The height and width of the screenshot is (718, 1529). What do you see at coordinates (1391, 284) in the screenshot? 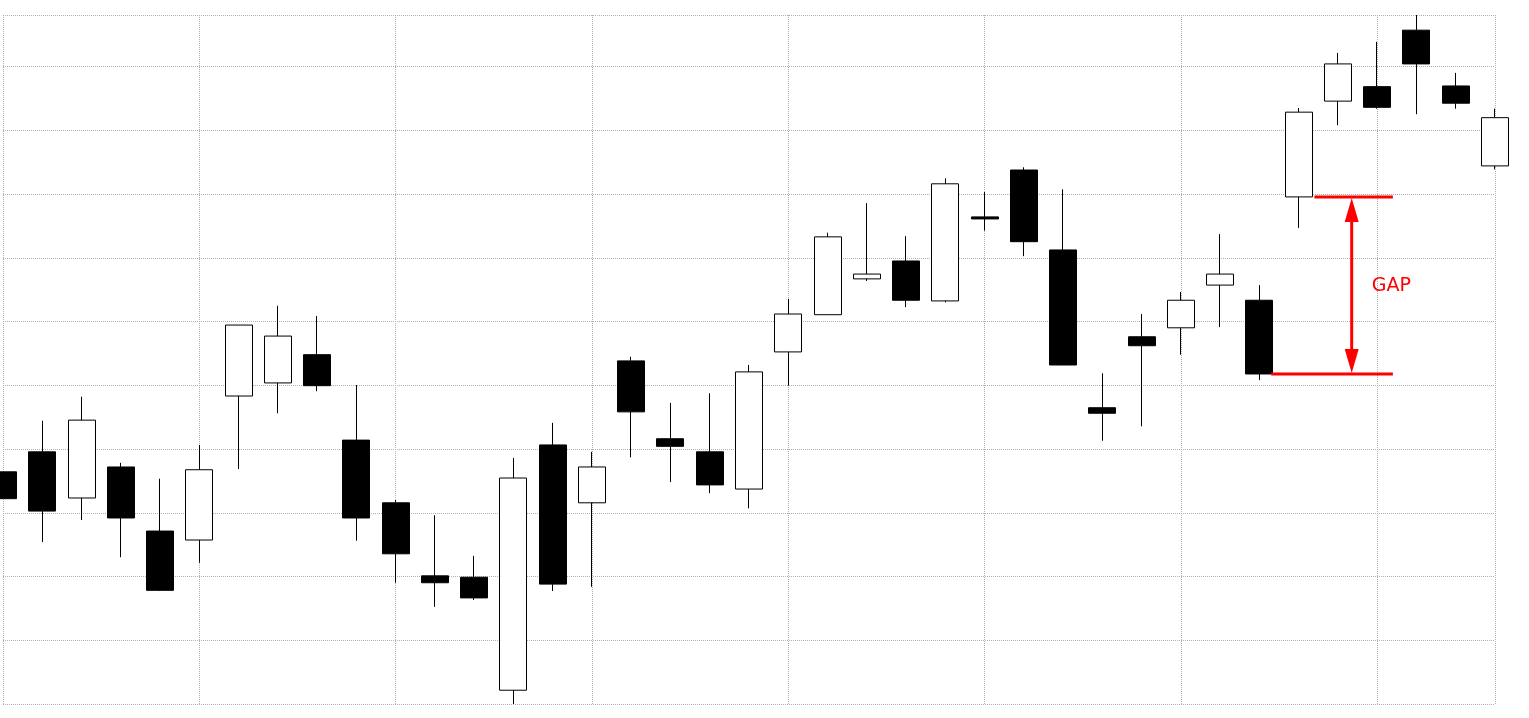
I see `annotation: GAP` at bounding box center [1391, 284].